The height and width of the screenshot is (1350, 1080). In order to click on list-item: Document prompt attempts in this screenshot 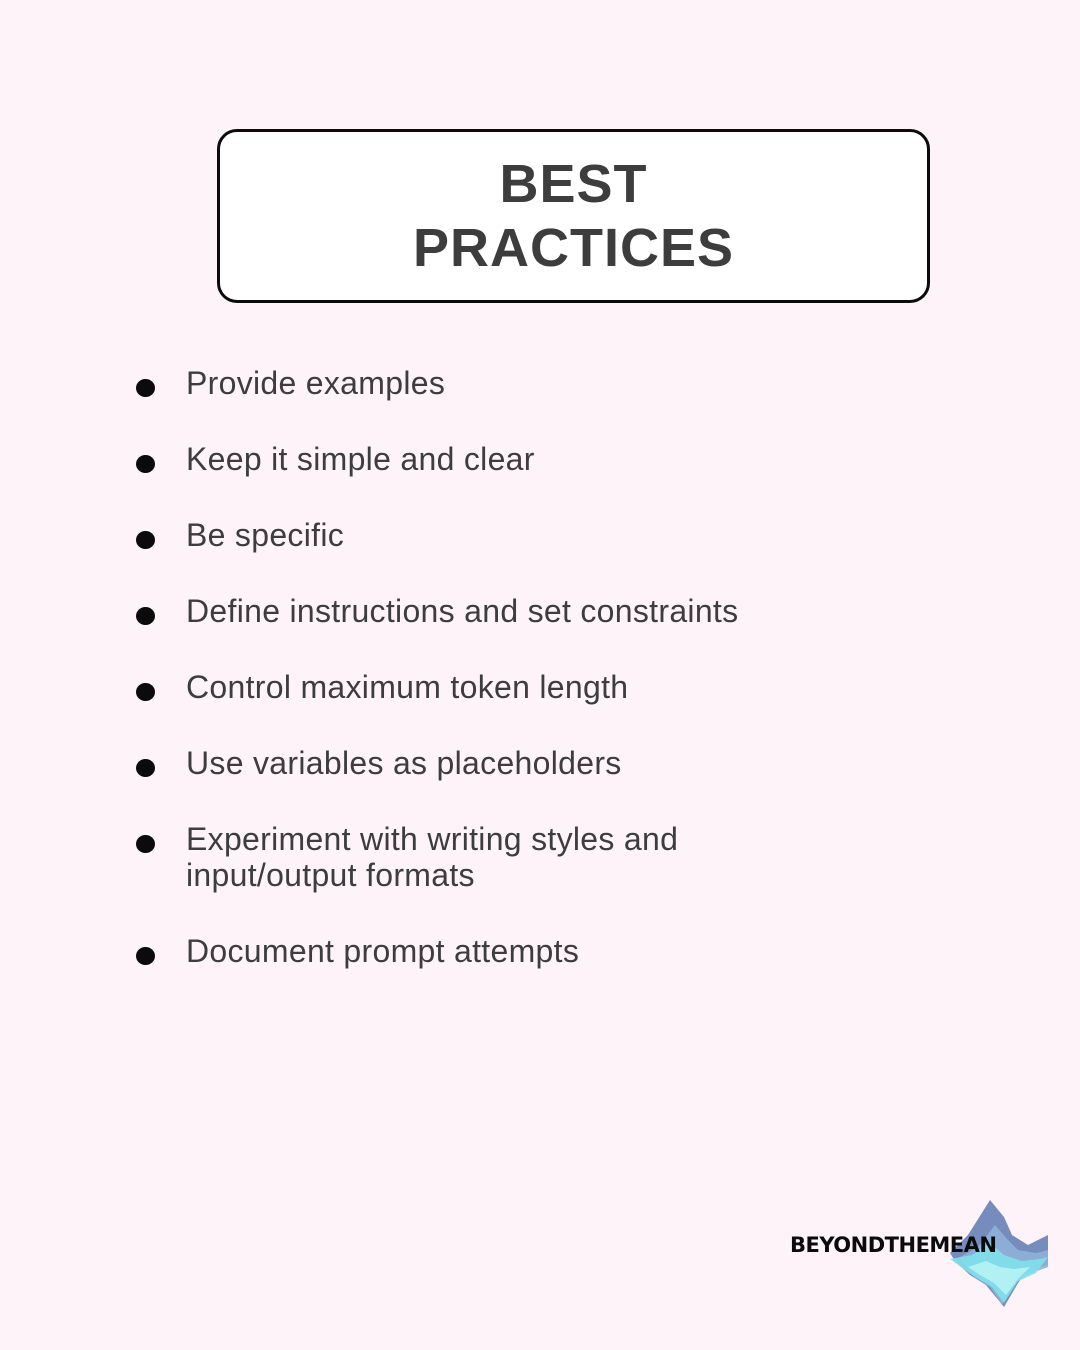, I will do `click(486, 951)`.